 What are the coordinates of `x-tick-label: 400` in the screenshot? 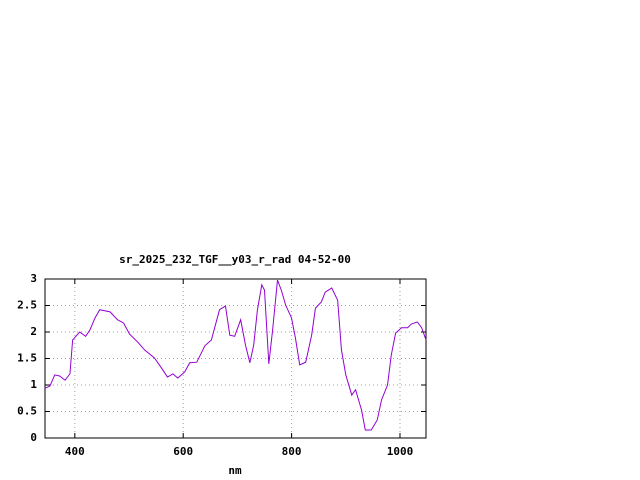 It's located at (75, 451).